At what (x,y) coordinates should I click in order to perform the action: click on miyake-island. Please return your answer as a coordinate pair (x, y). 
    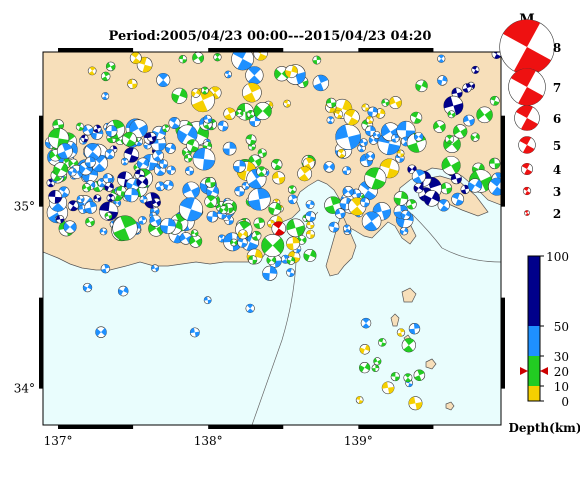
    Looking at the image, I should click on (431, 364).